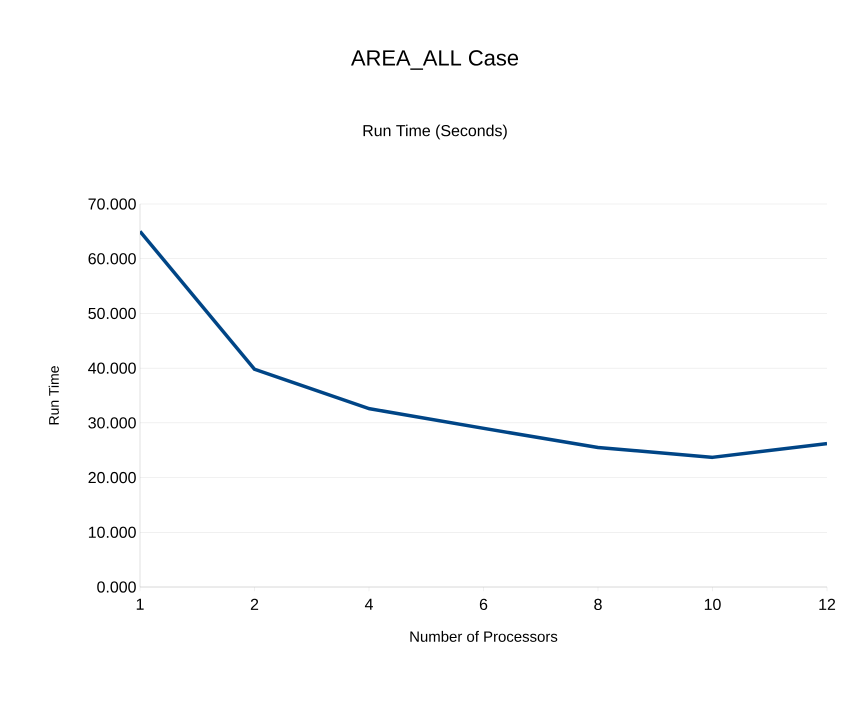 This screenshot has height=716, width=862. What do you see at coordinates (140, 604) in the screenshot?
I see `x-tick-label: 1` at bounding box center [140, 604].